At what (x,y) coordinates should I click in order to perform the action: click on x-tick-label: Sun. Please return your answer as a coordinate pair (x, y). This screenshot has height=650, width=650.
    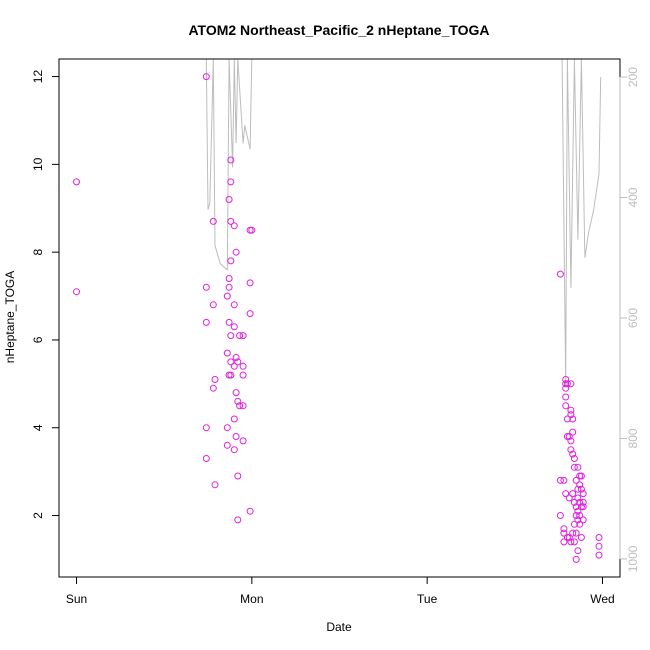
    Looking at the image, I should click on (76, 599).